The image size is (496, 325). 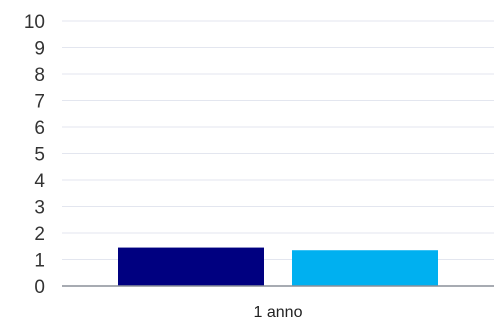 I want to click on y-tick-label: 2, so click(x=39, y=234).